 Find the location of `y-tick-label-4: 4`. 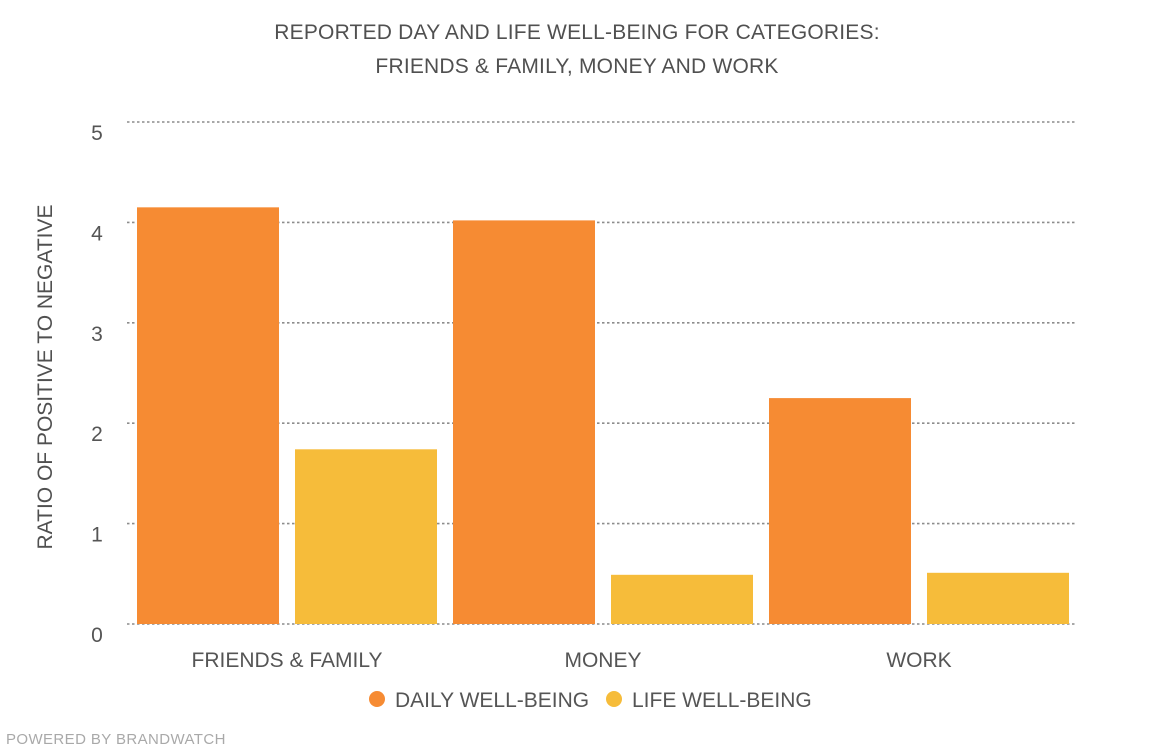

y-tick-label-4: 4 is located at coordinates (97, 233).